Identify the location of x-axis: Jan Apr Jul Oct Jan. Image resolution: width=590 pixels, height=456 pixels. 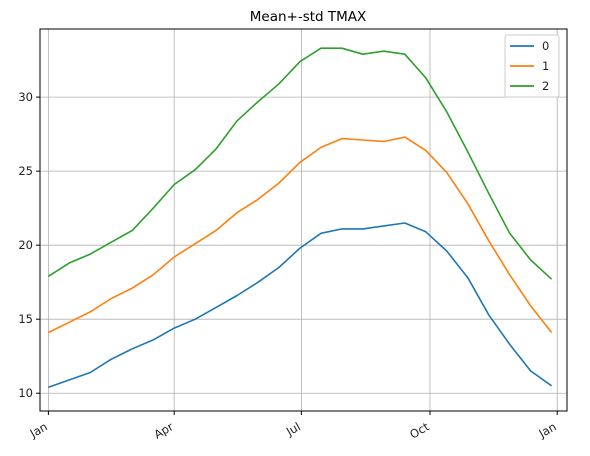
(293, 426).